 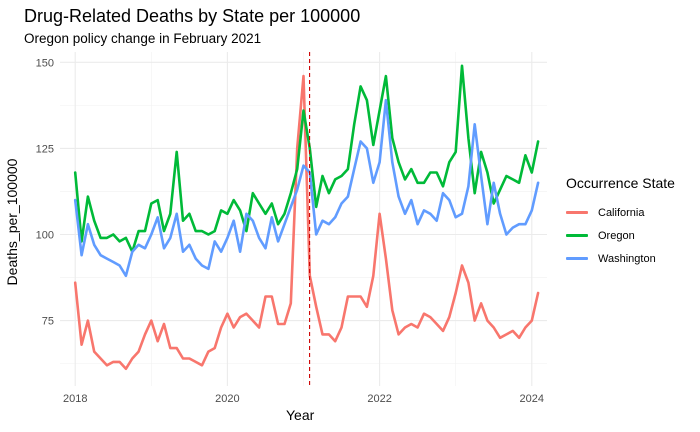 What do you see at coordinates (627, 258) in the screenshot?
I see `legend-label-washington: Washington` at bounding box center [627, 258].